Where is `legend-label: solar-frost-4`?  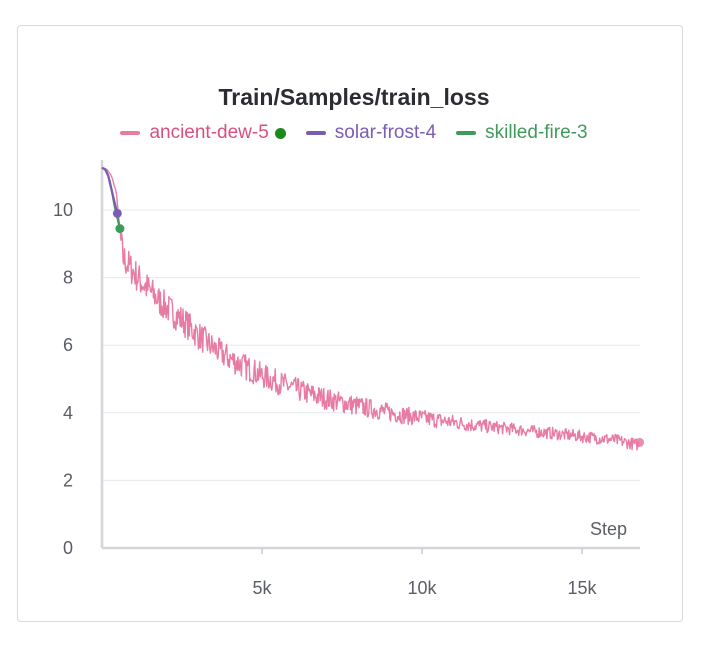
legend-label: solar-frost-4 is located at coordinates (385, 132).